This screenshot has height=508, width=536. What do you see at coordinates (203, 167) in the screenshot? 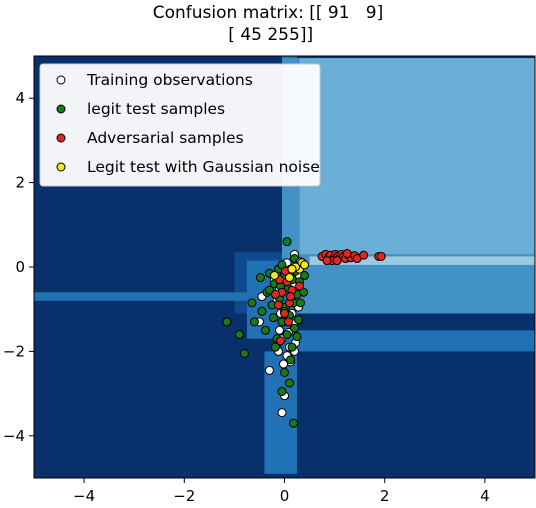
I see `legend-label: Legit test with Gaussian noise` at bounding box center [203, 167].